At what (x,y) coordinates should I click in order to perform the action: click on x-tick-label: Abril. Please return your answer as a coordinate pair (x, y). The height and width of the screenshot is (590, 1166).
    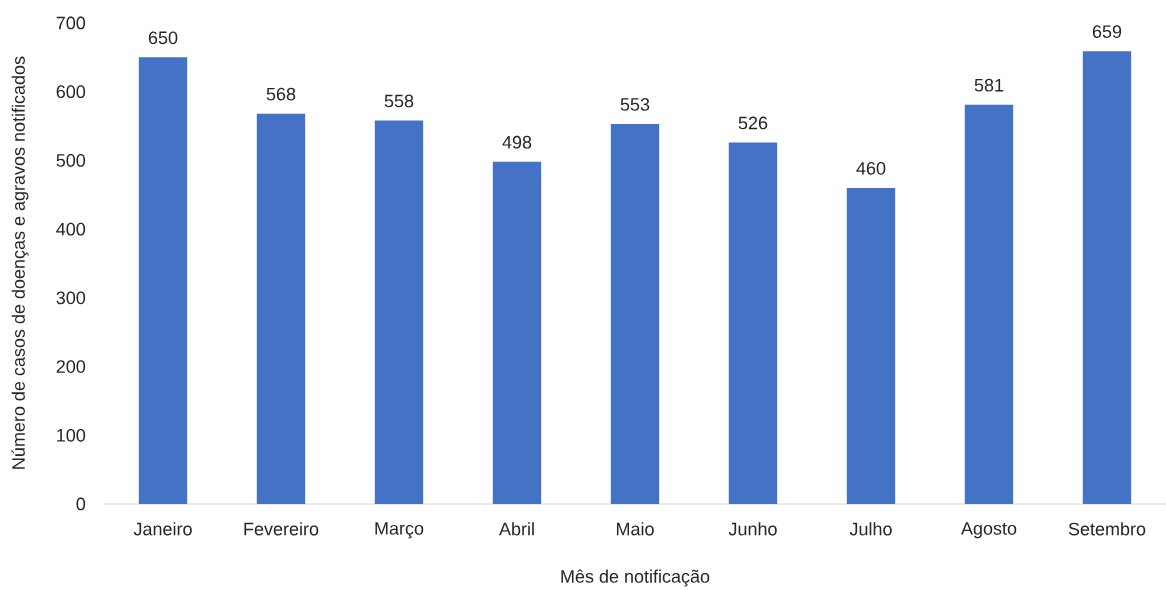
    Looking at the image, I should click on (516, 529).